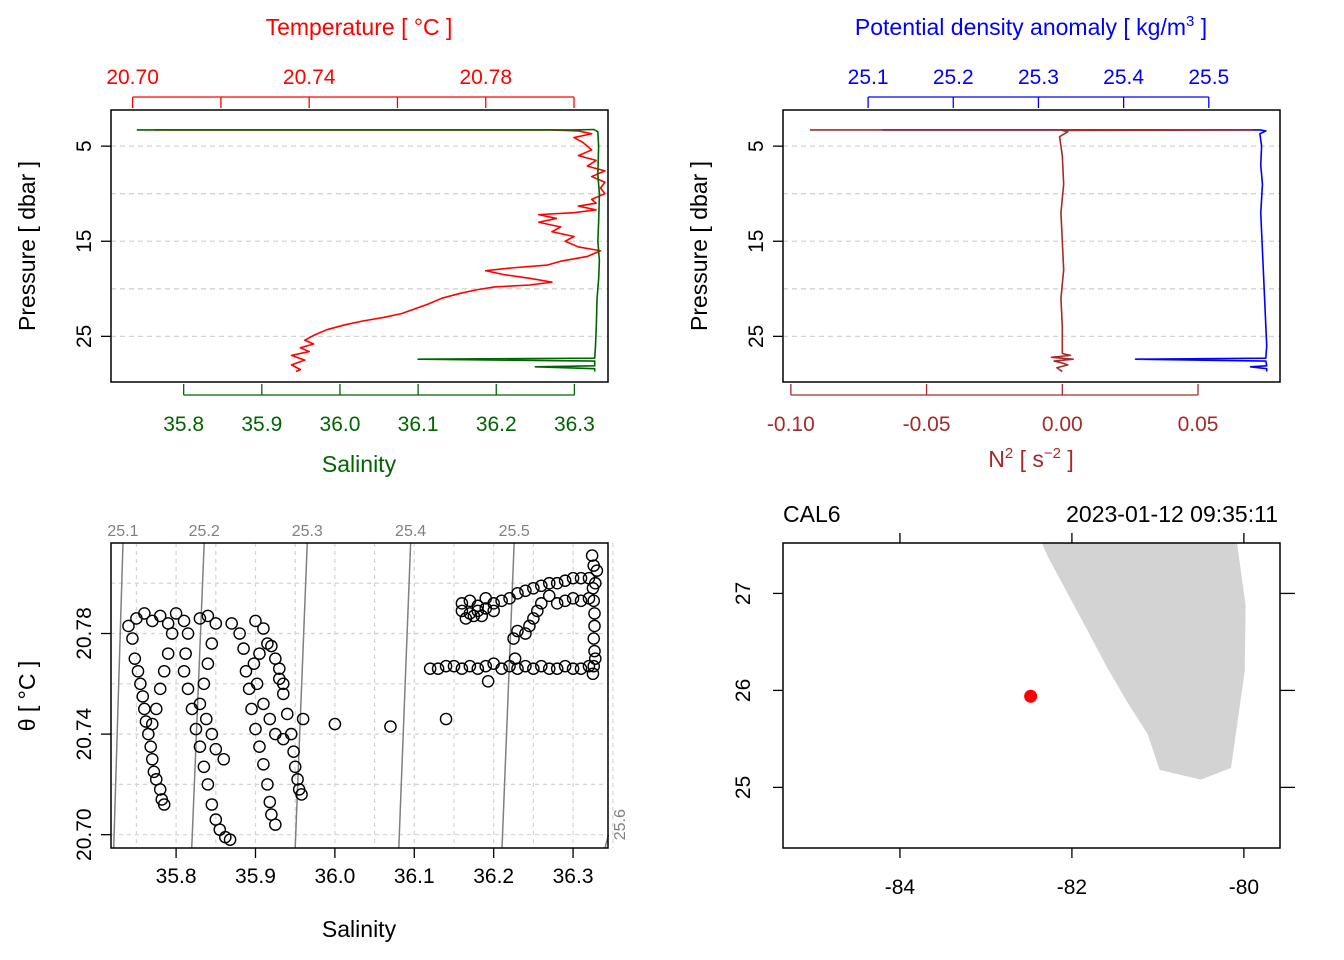  I want to click on isopycnal-label-25.1: 25.1, so click(122, 531).